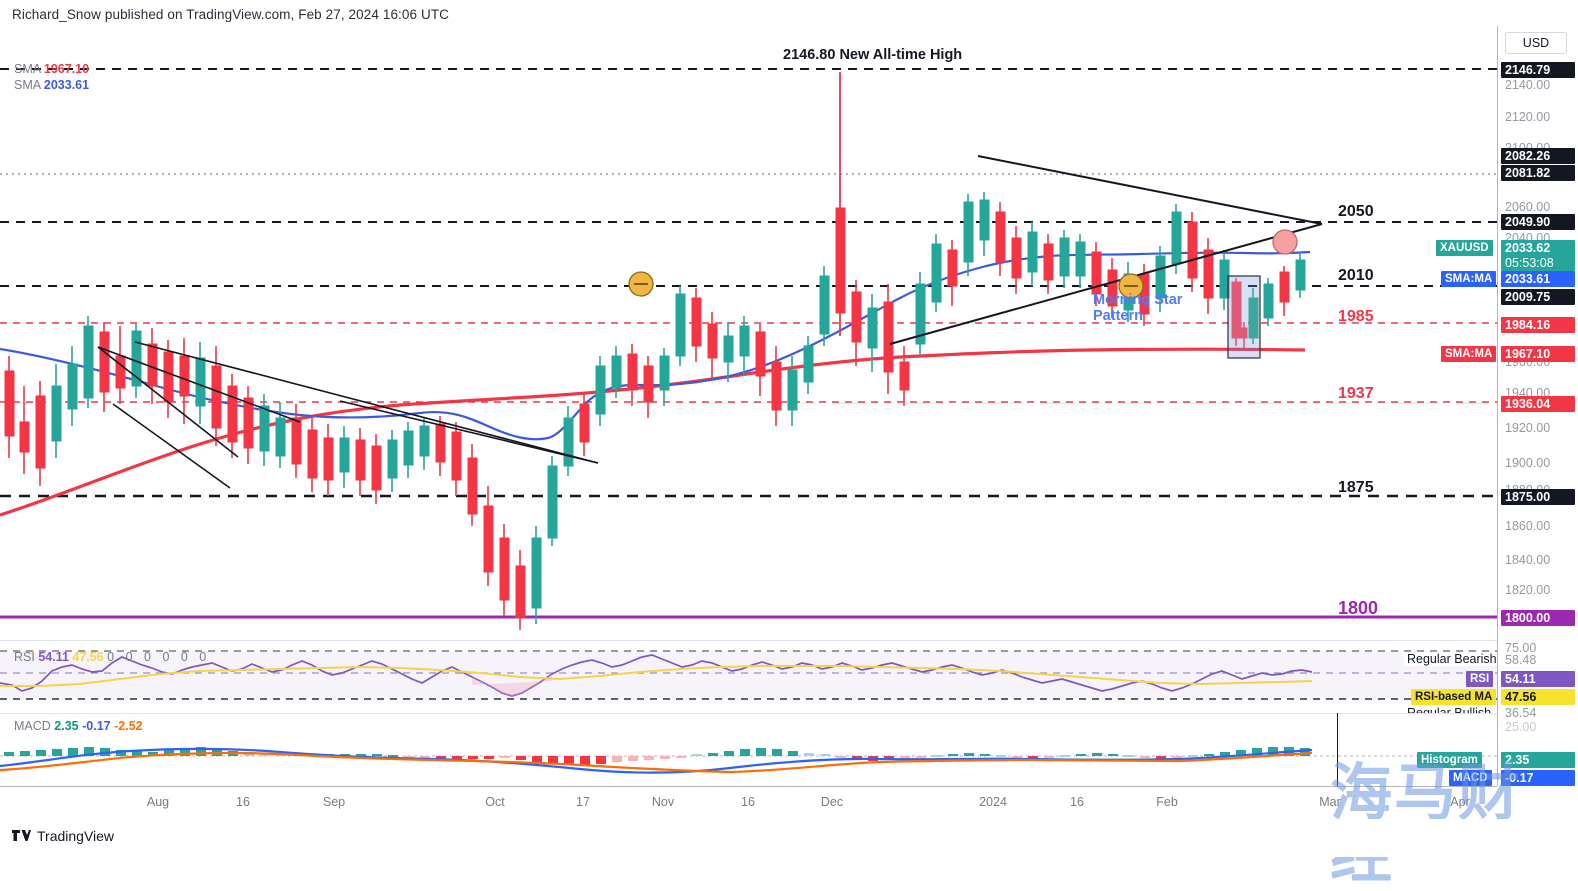 This screenshot has height=891, width=1578. What do you see at coordinates (1538, 248) in the screenshot?
I see `axis-label-2033-62: 2033.62` at bounding box center [1538, 248].